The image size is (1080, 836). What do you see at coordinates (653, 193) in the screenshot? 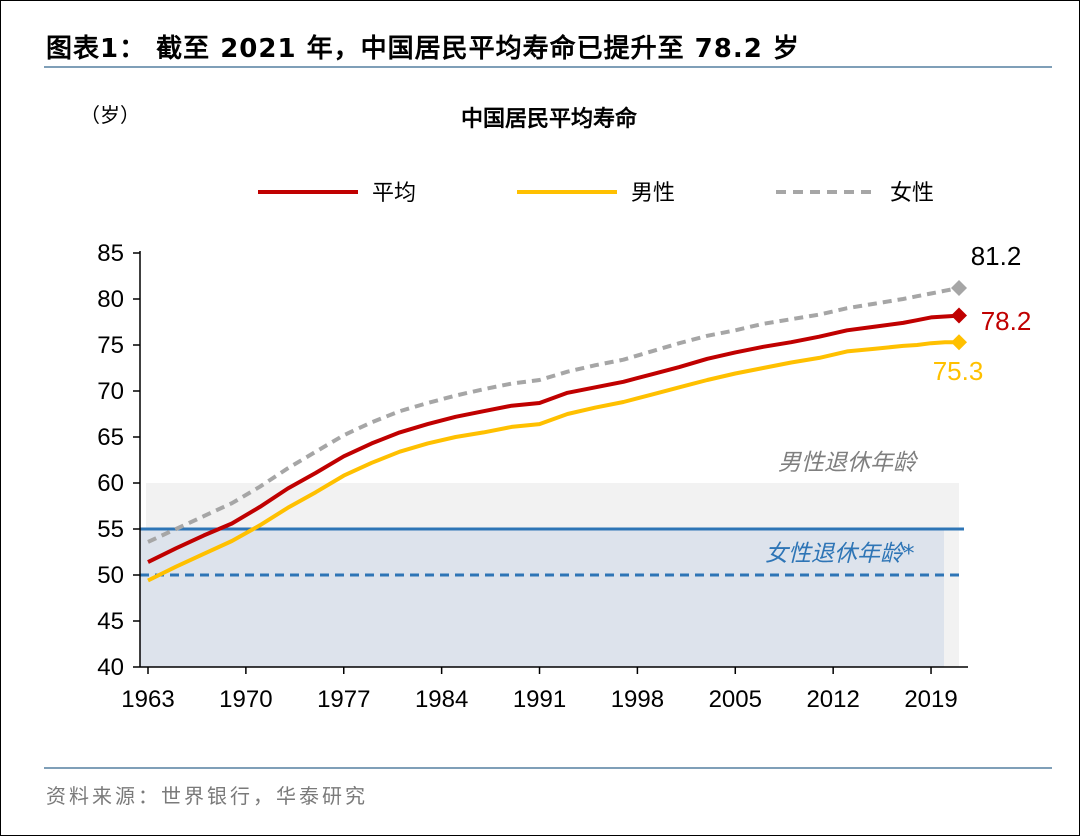
I see `legend-label-male: 男性` at bounding box center [653, 193].